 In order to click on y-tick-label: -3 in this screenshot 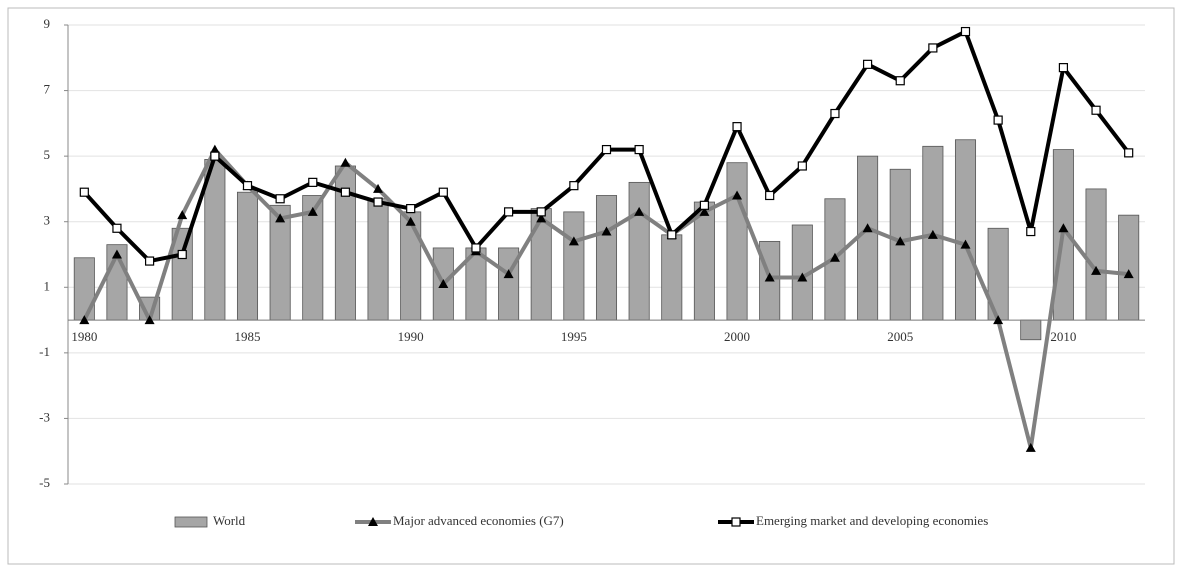, I will do `click(44, 416)`.